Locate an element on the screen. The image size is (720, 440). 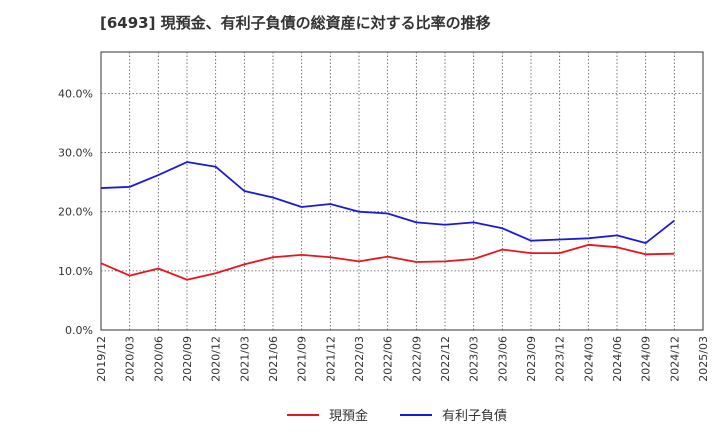
y-tick-label: 40.0% is located at coordinates (75, 93).